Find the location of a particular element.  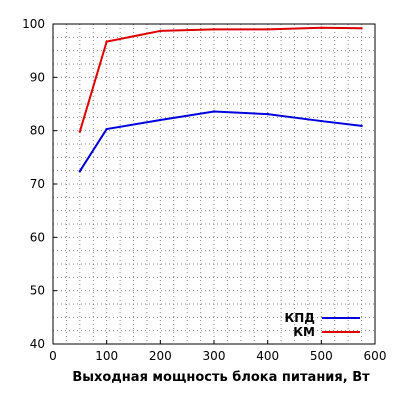

x-tick-label: 200 is located at coordinates (160, 356).